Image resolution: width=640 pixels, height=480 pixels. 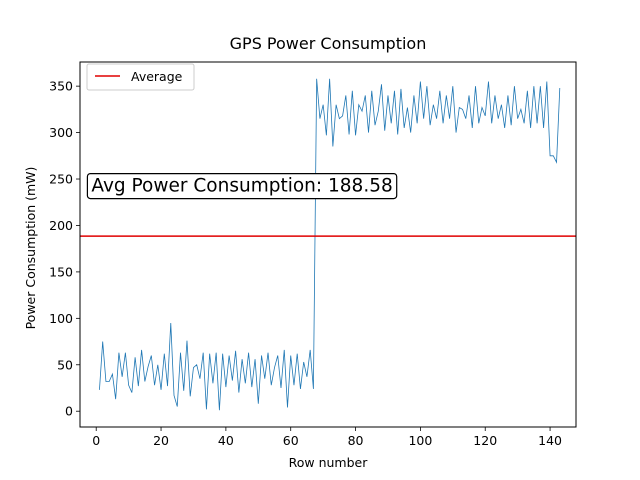 What do you see at coordinates (329, 462) in the screenshot?
I see `x-axis-label: Row number` at bounding box center [329, 462].